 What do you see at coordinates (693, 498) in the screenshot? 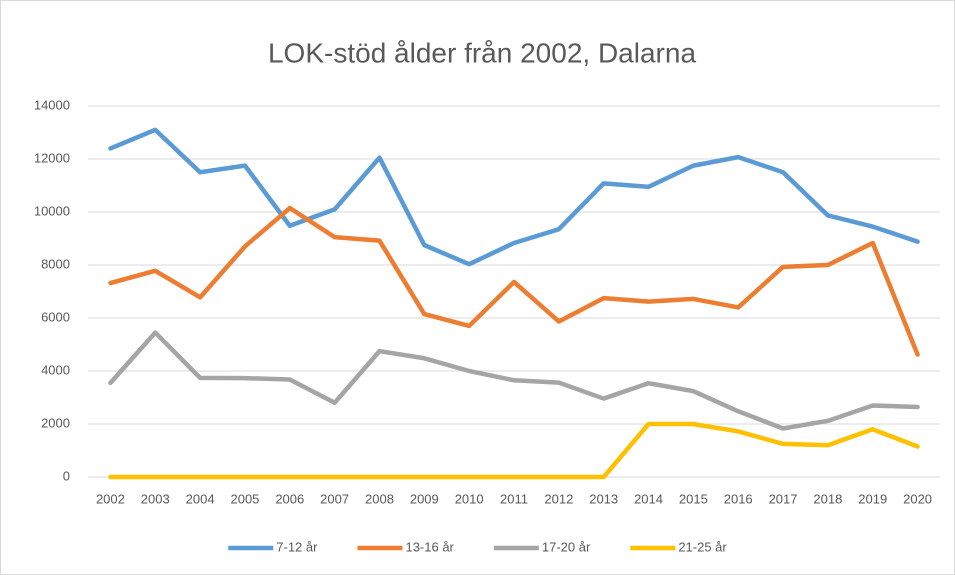
I see `x-tick-label: 2015` at bounding box center [693, 498].